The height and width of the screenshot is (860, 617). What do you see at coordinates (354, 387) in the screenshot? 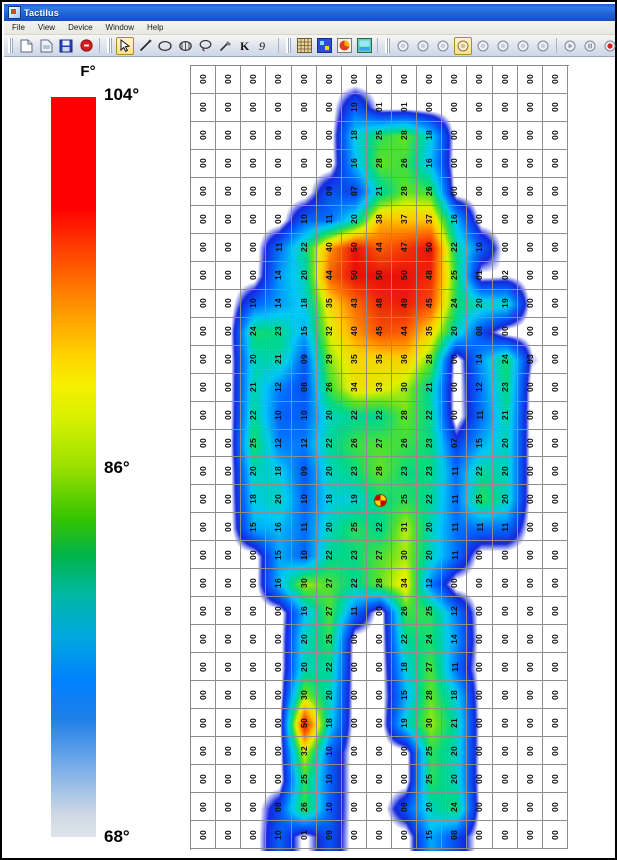
I see `sensor-cell: 34` at bounding box center [354, 387].